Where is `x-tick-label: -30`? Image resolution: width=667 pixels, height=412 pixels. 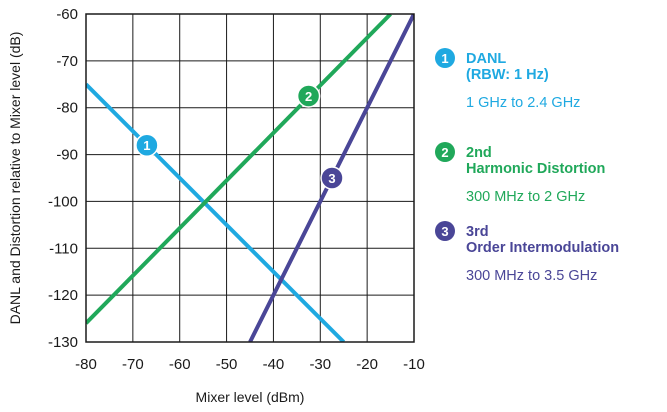 x-tick-label: -30 is located at coordinates (320, 364).